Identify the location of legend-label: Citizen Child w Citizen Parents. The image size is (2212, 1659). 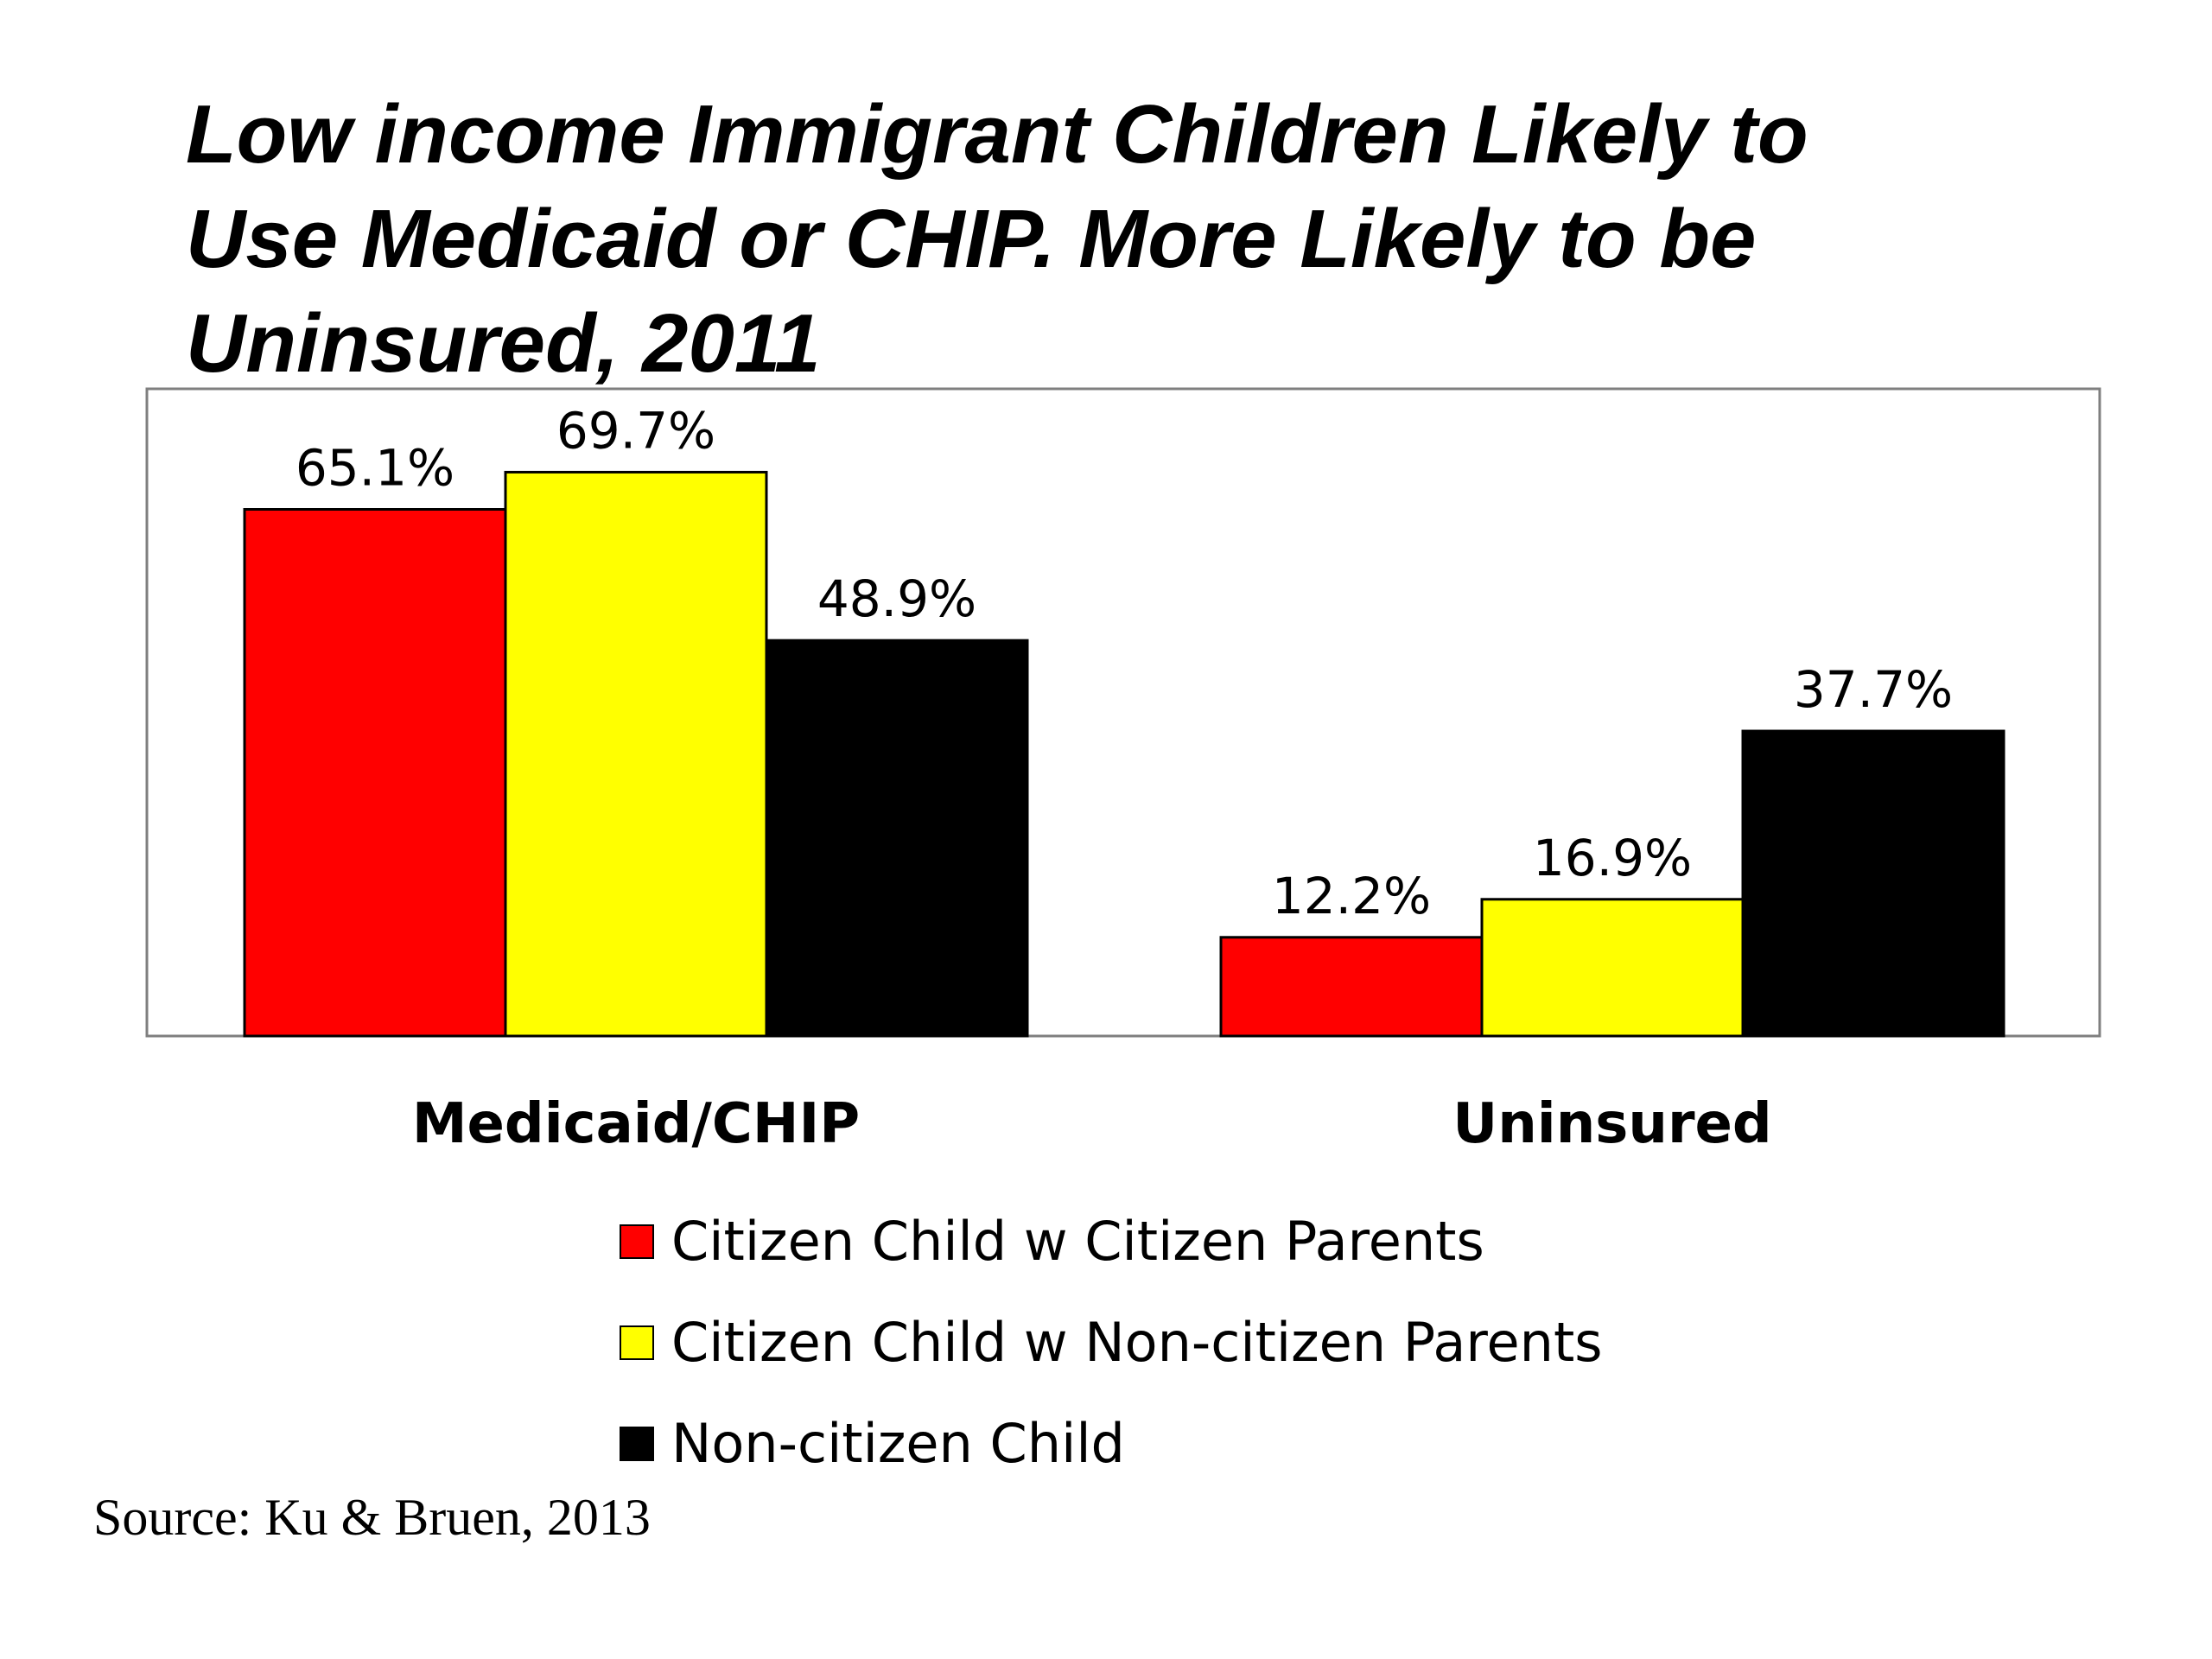
(1077, 1241).